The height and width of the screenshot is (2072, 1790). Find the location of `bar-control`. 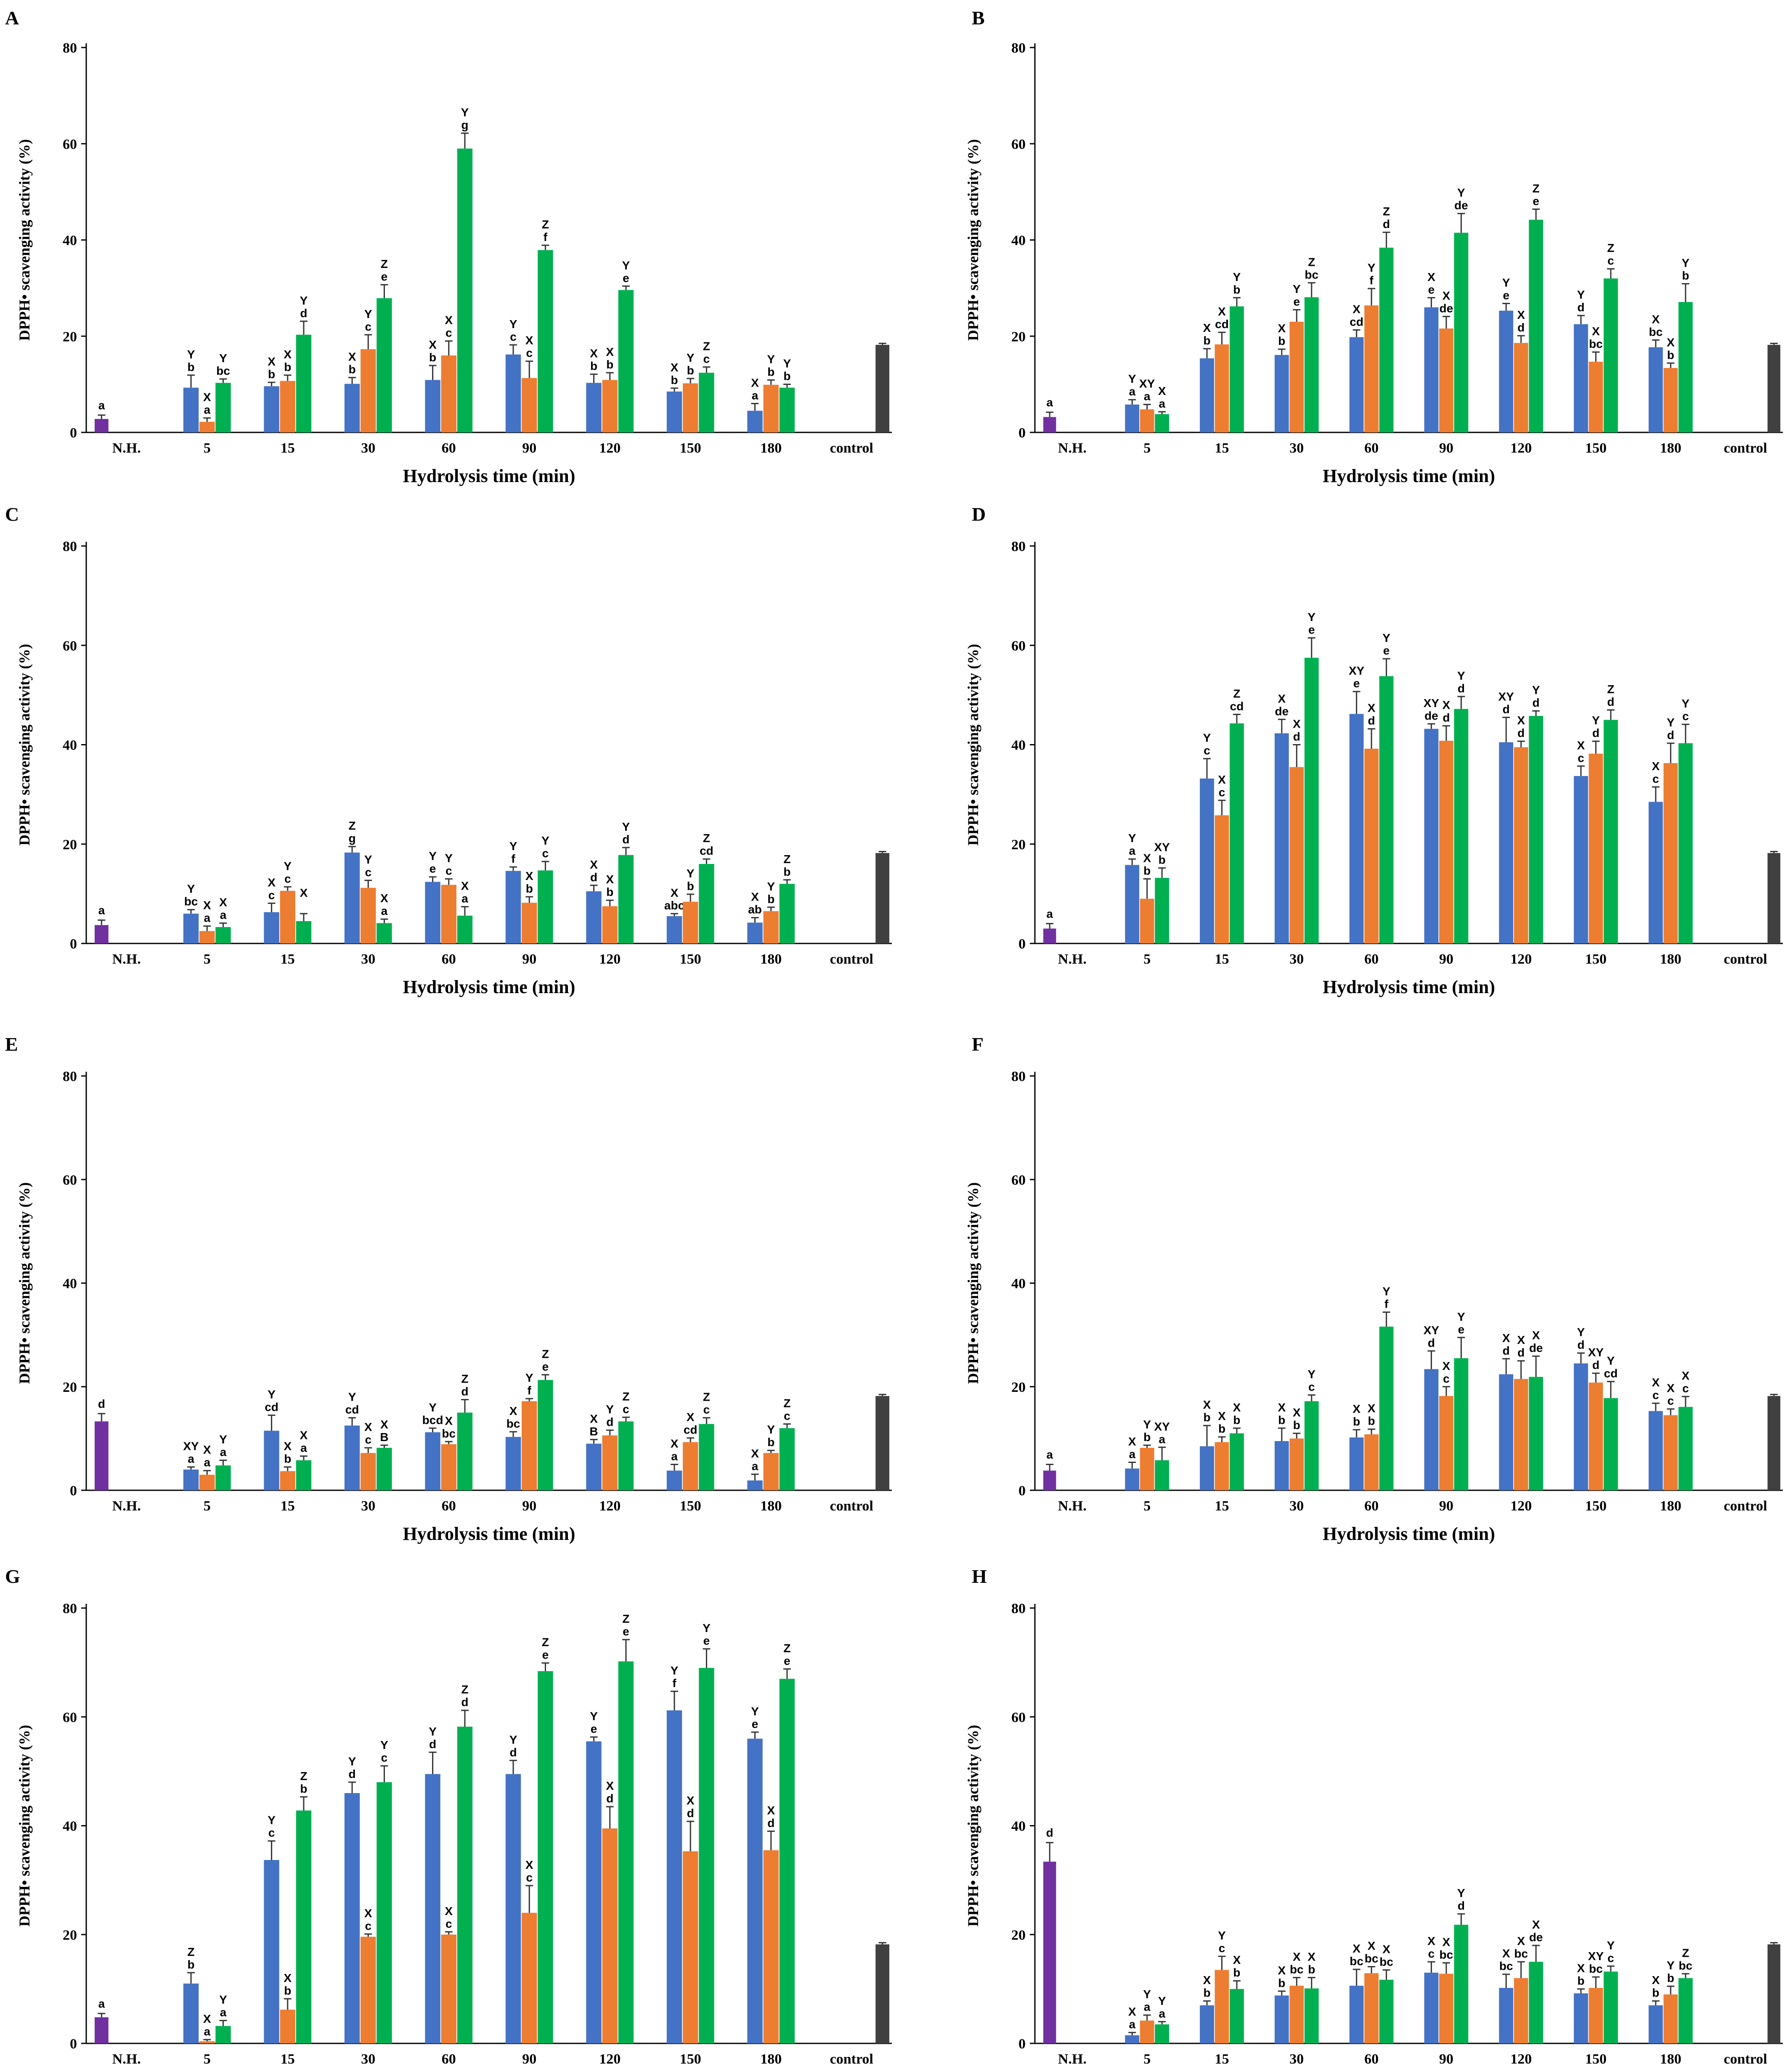

bar-control is located at coordinates (882, 1993).